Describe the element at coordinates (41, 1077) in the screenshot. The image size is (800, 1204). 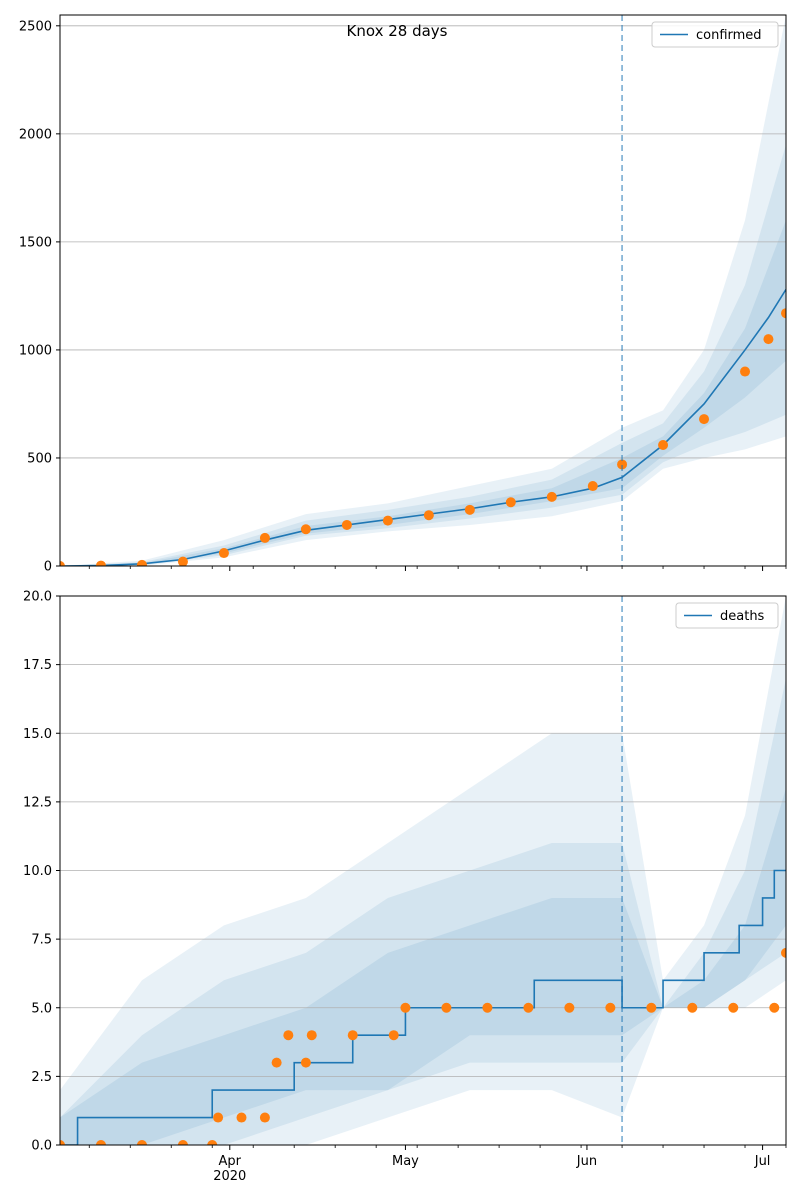
I see `y-tick-label: 2.5` at that location.